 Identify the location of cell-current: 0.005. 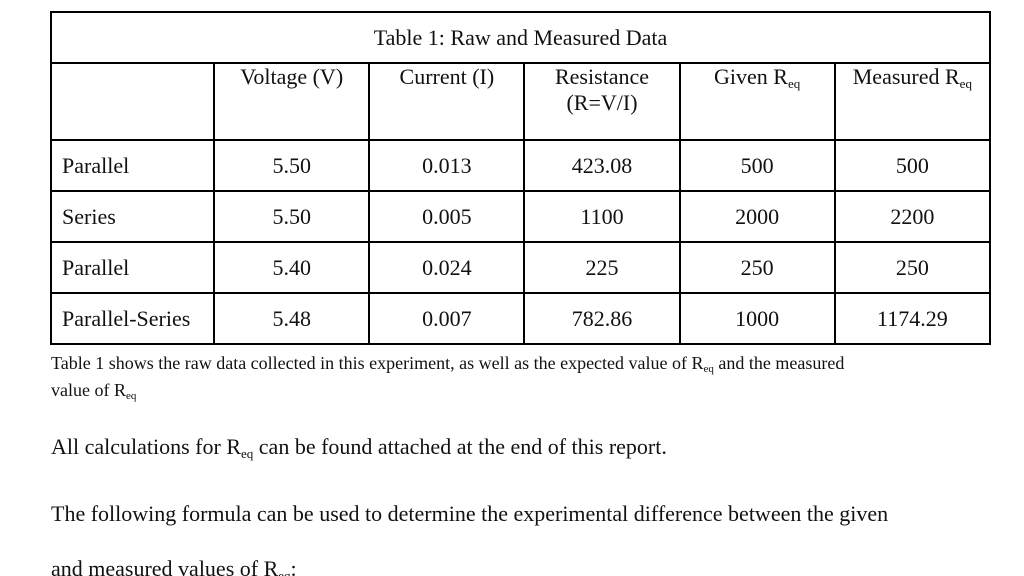
(447, 216).